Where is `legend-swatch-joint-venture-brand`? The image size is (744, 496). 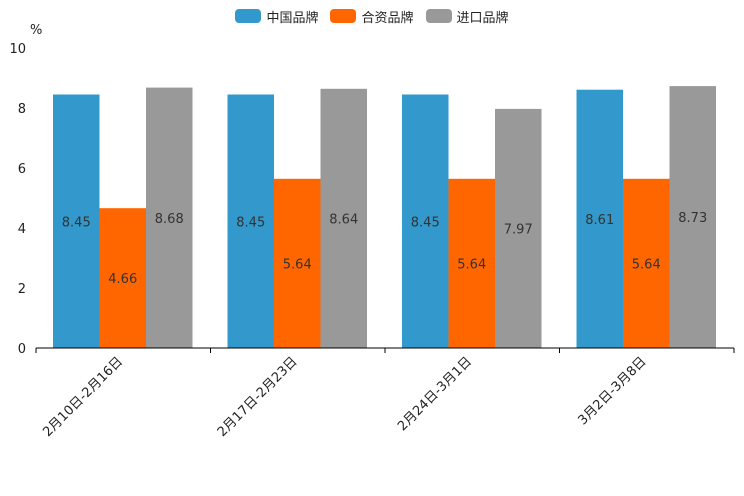 legend-swatch-joint-venture-brand is located at coordinates (343, 16).